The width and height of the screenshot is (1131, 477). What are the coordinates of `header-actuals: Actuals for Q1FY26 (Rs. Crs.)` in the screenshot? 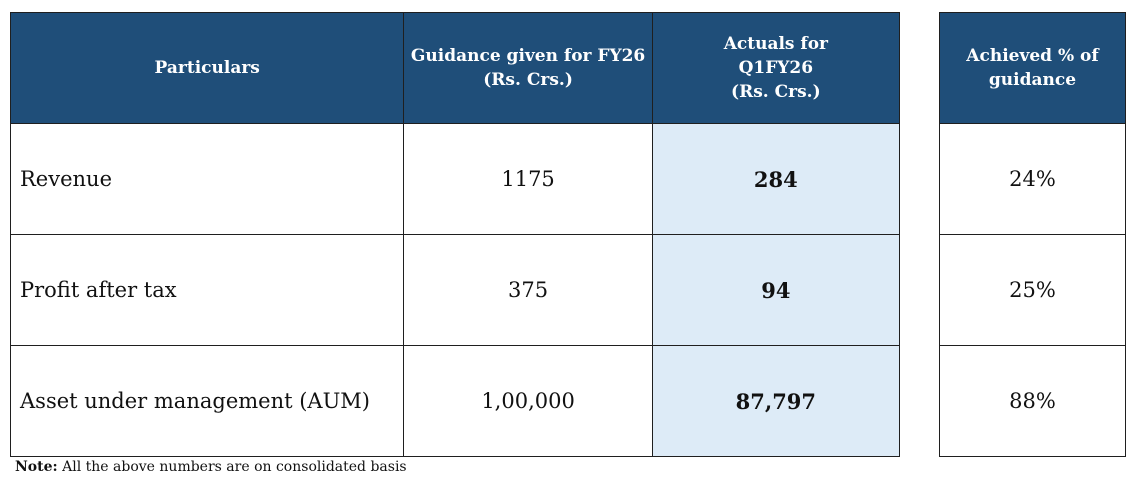 It's located at (776, 68).